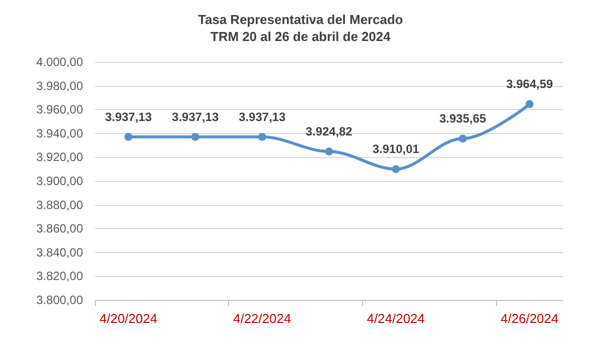 The width and height of the screenshot is (601, 338). Describe the element at coordinates (60, 157) in the screenshot. I see `y-tick-label: 3.920,00` at that location.